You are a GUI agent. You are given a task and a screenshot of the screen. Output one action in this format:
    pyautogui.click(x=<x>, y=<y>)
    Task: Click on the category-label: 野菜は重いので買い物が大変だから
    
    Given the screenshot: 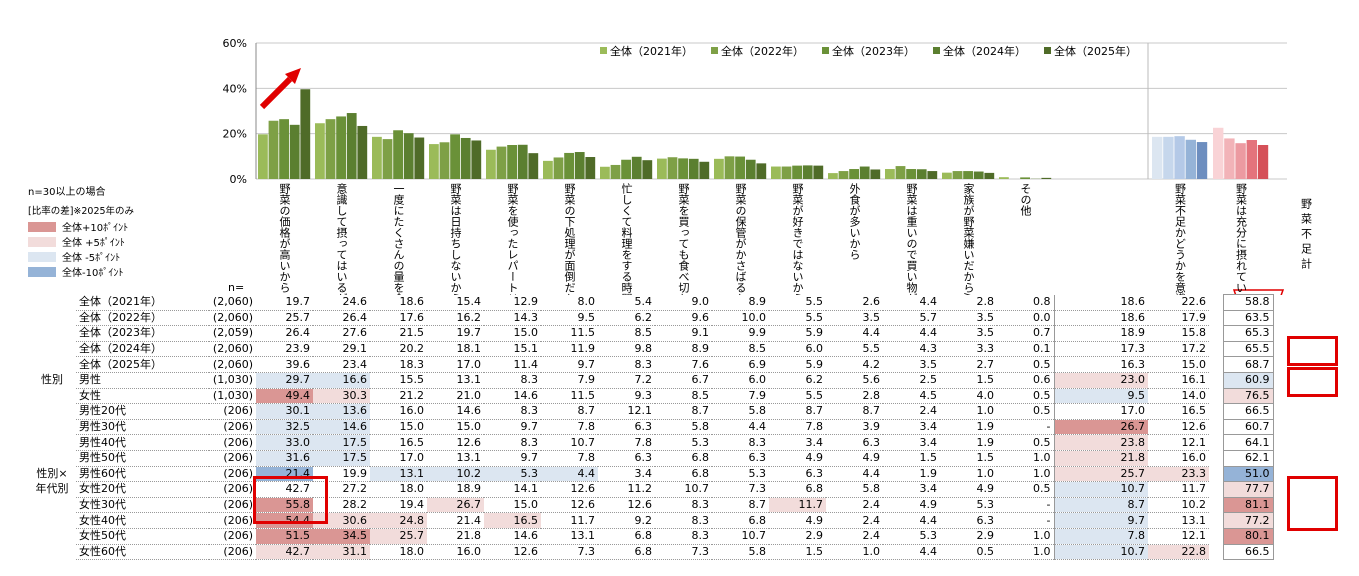 What is the action you would take?
    pyautogui.click(x=911, y=239)
    